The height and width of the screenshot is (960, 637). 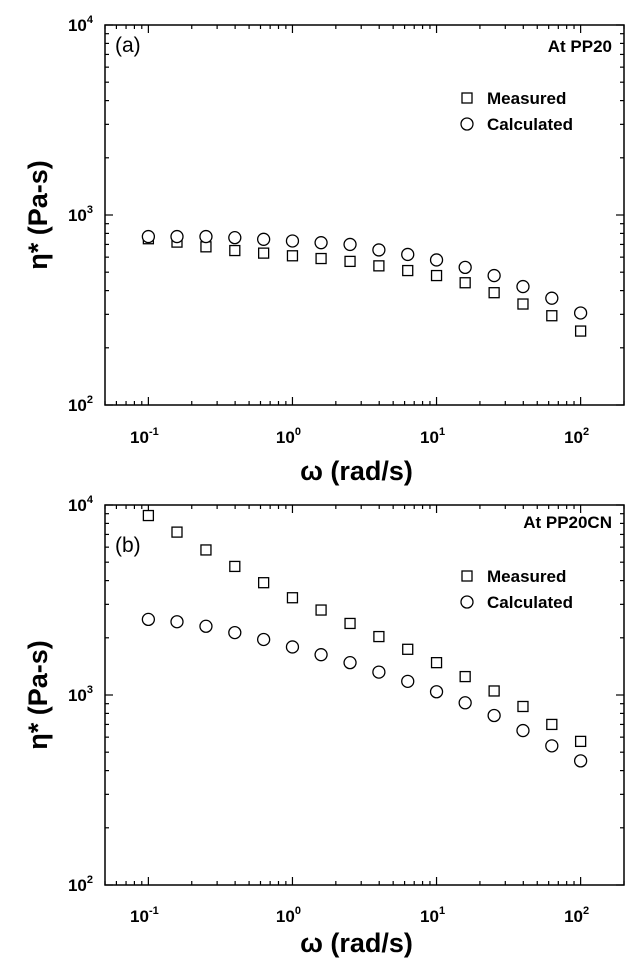 I want to click on x-axis-label: ω (rad/s), so click(x=356, y=943).